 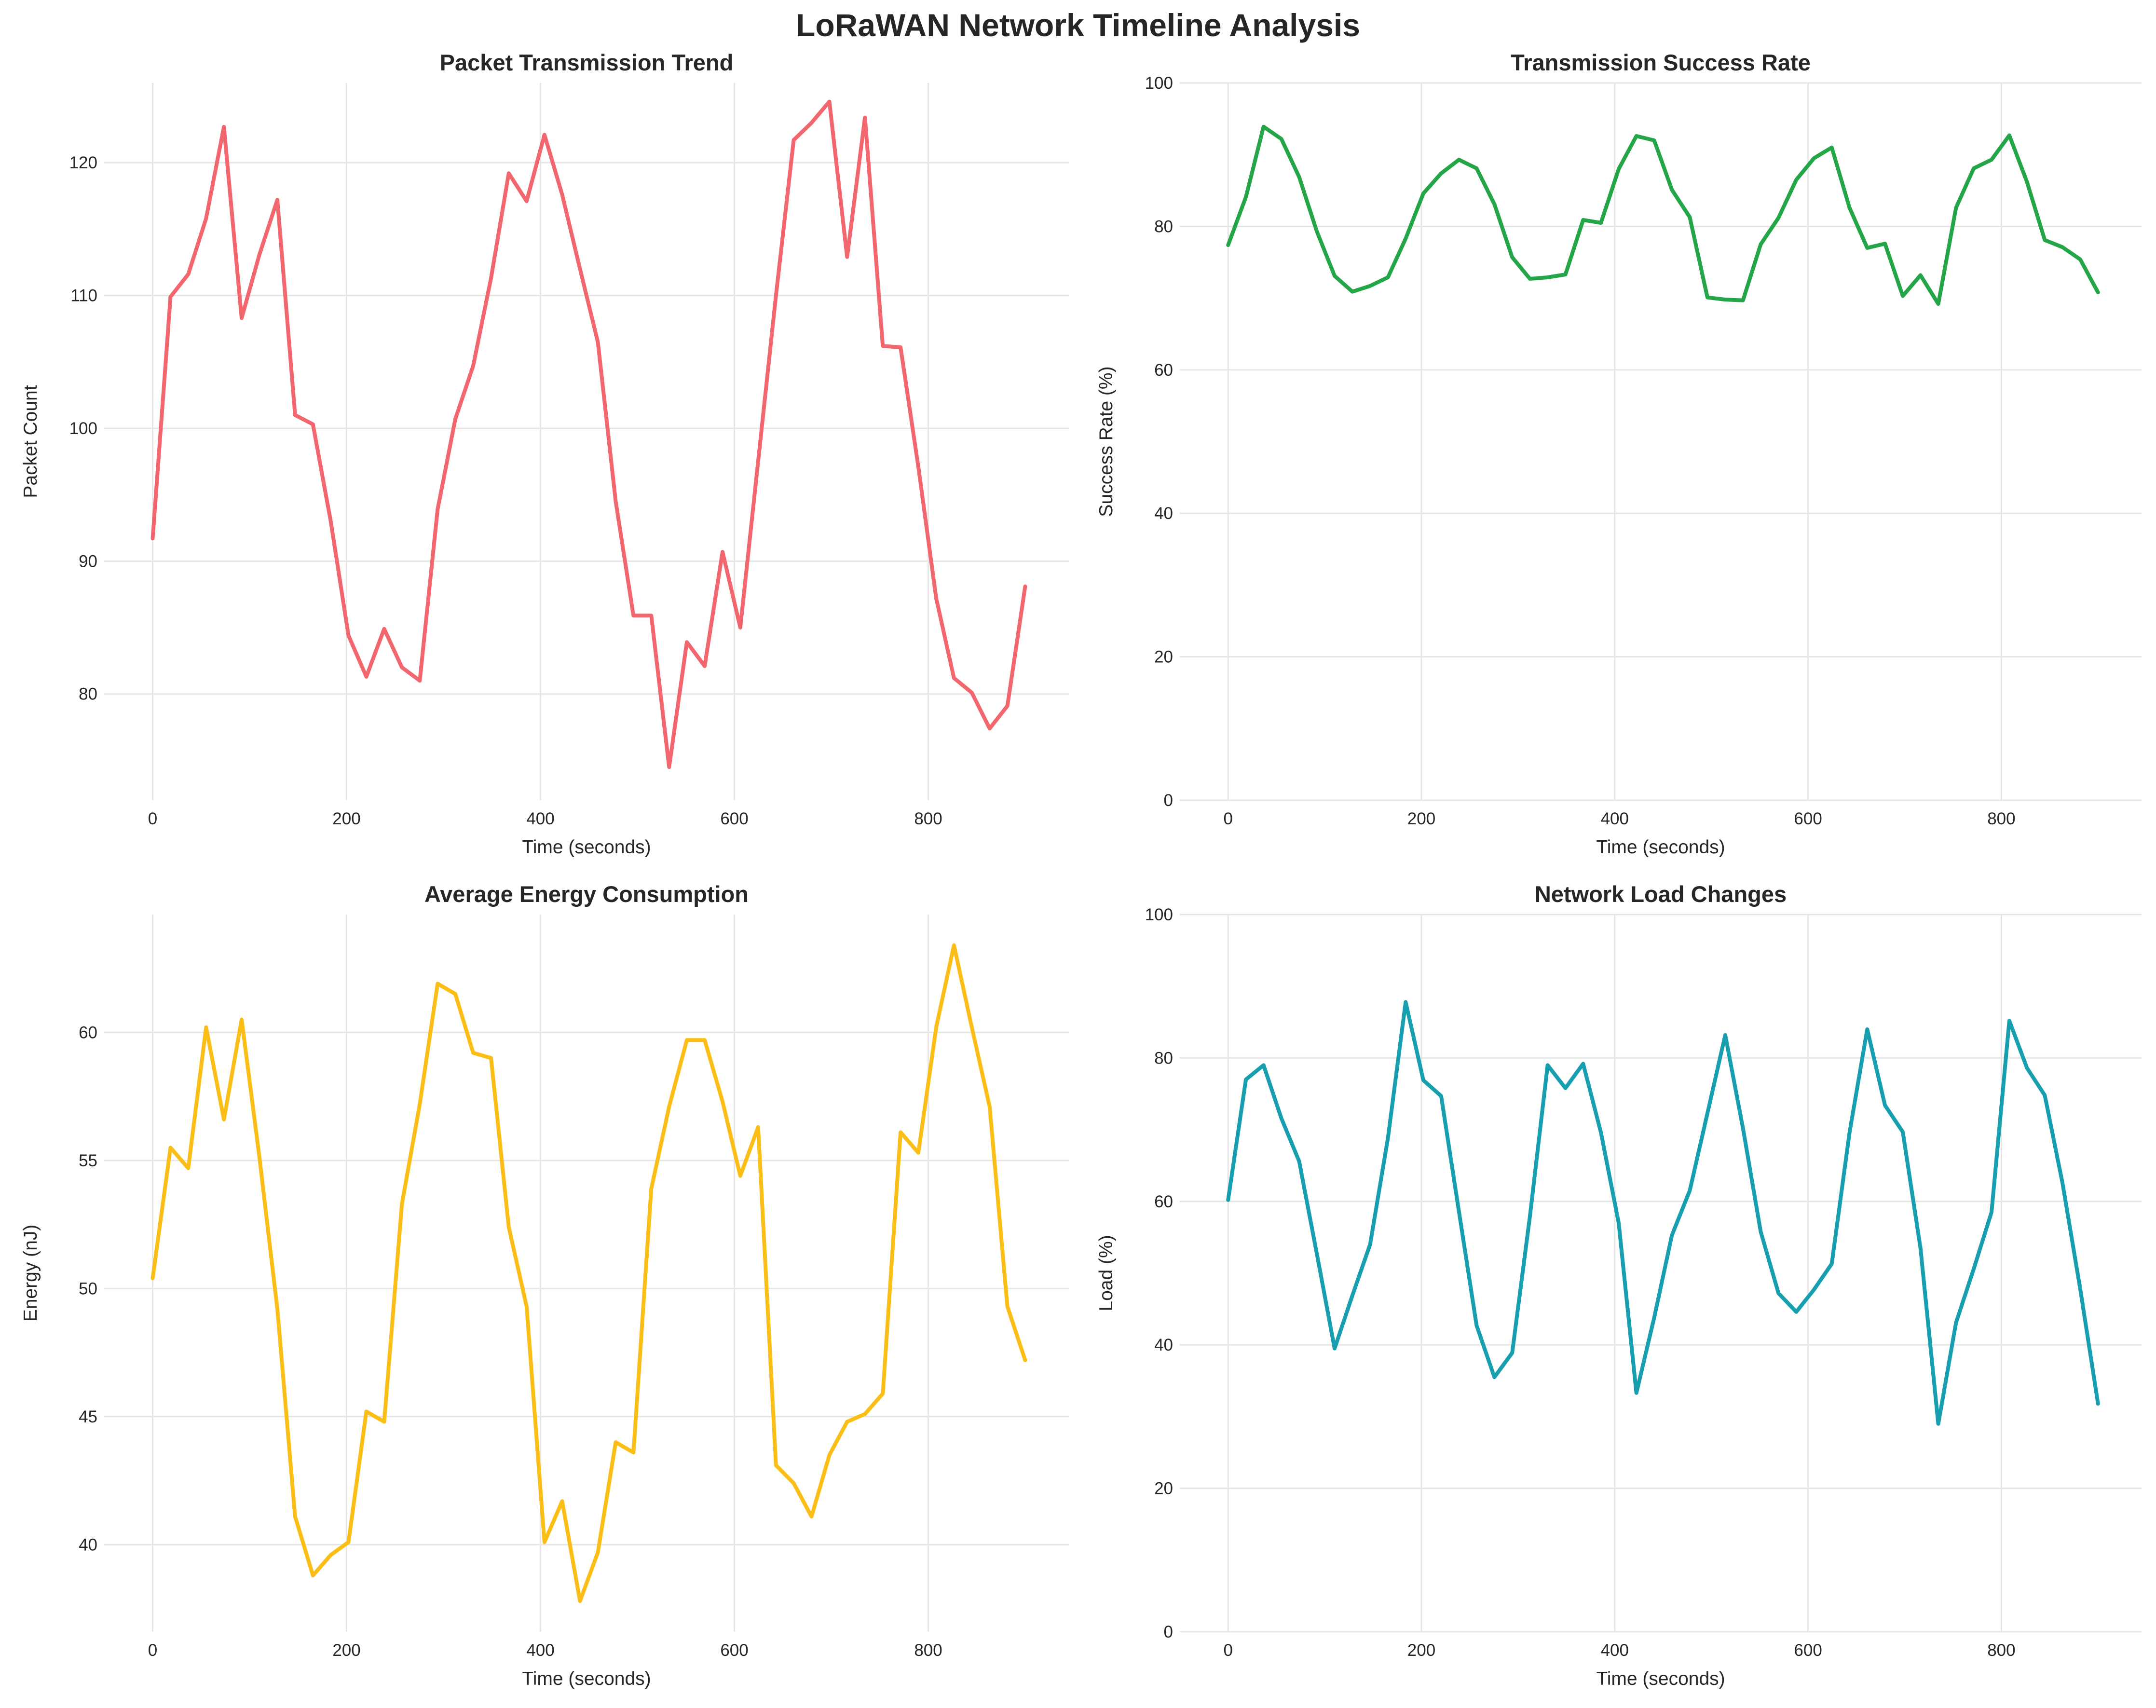 I want to click on y-tick-label: 50, so click(x=88, y=1288).